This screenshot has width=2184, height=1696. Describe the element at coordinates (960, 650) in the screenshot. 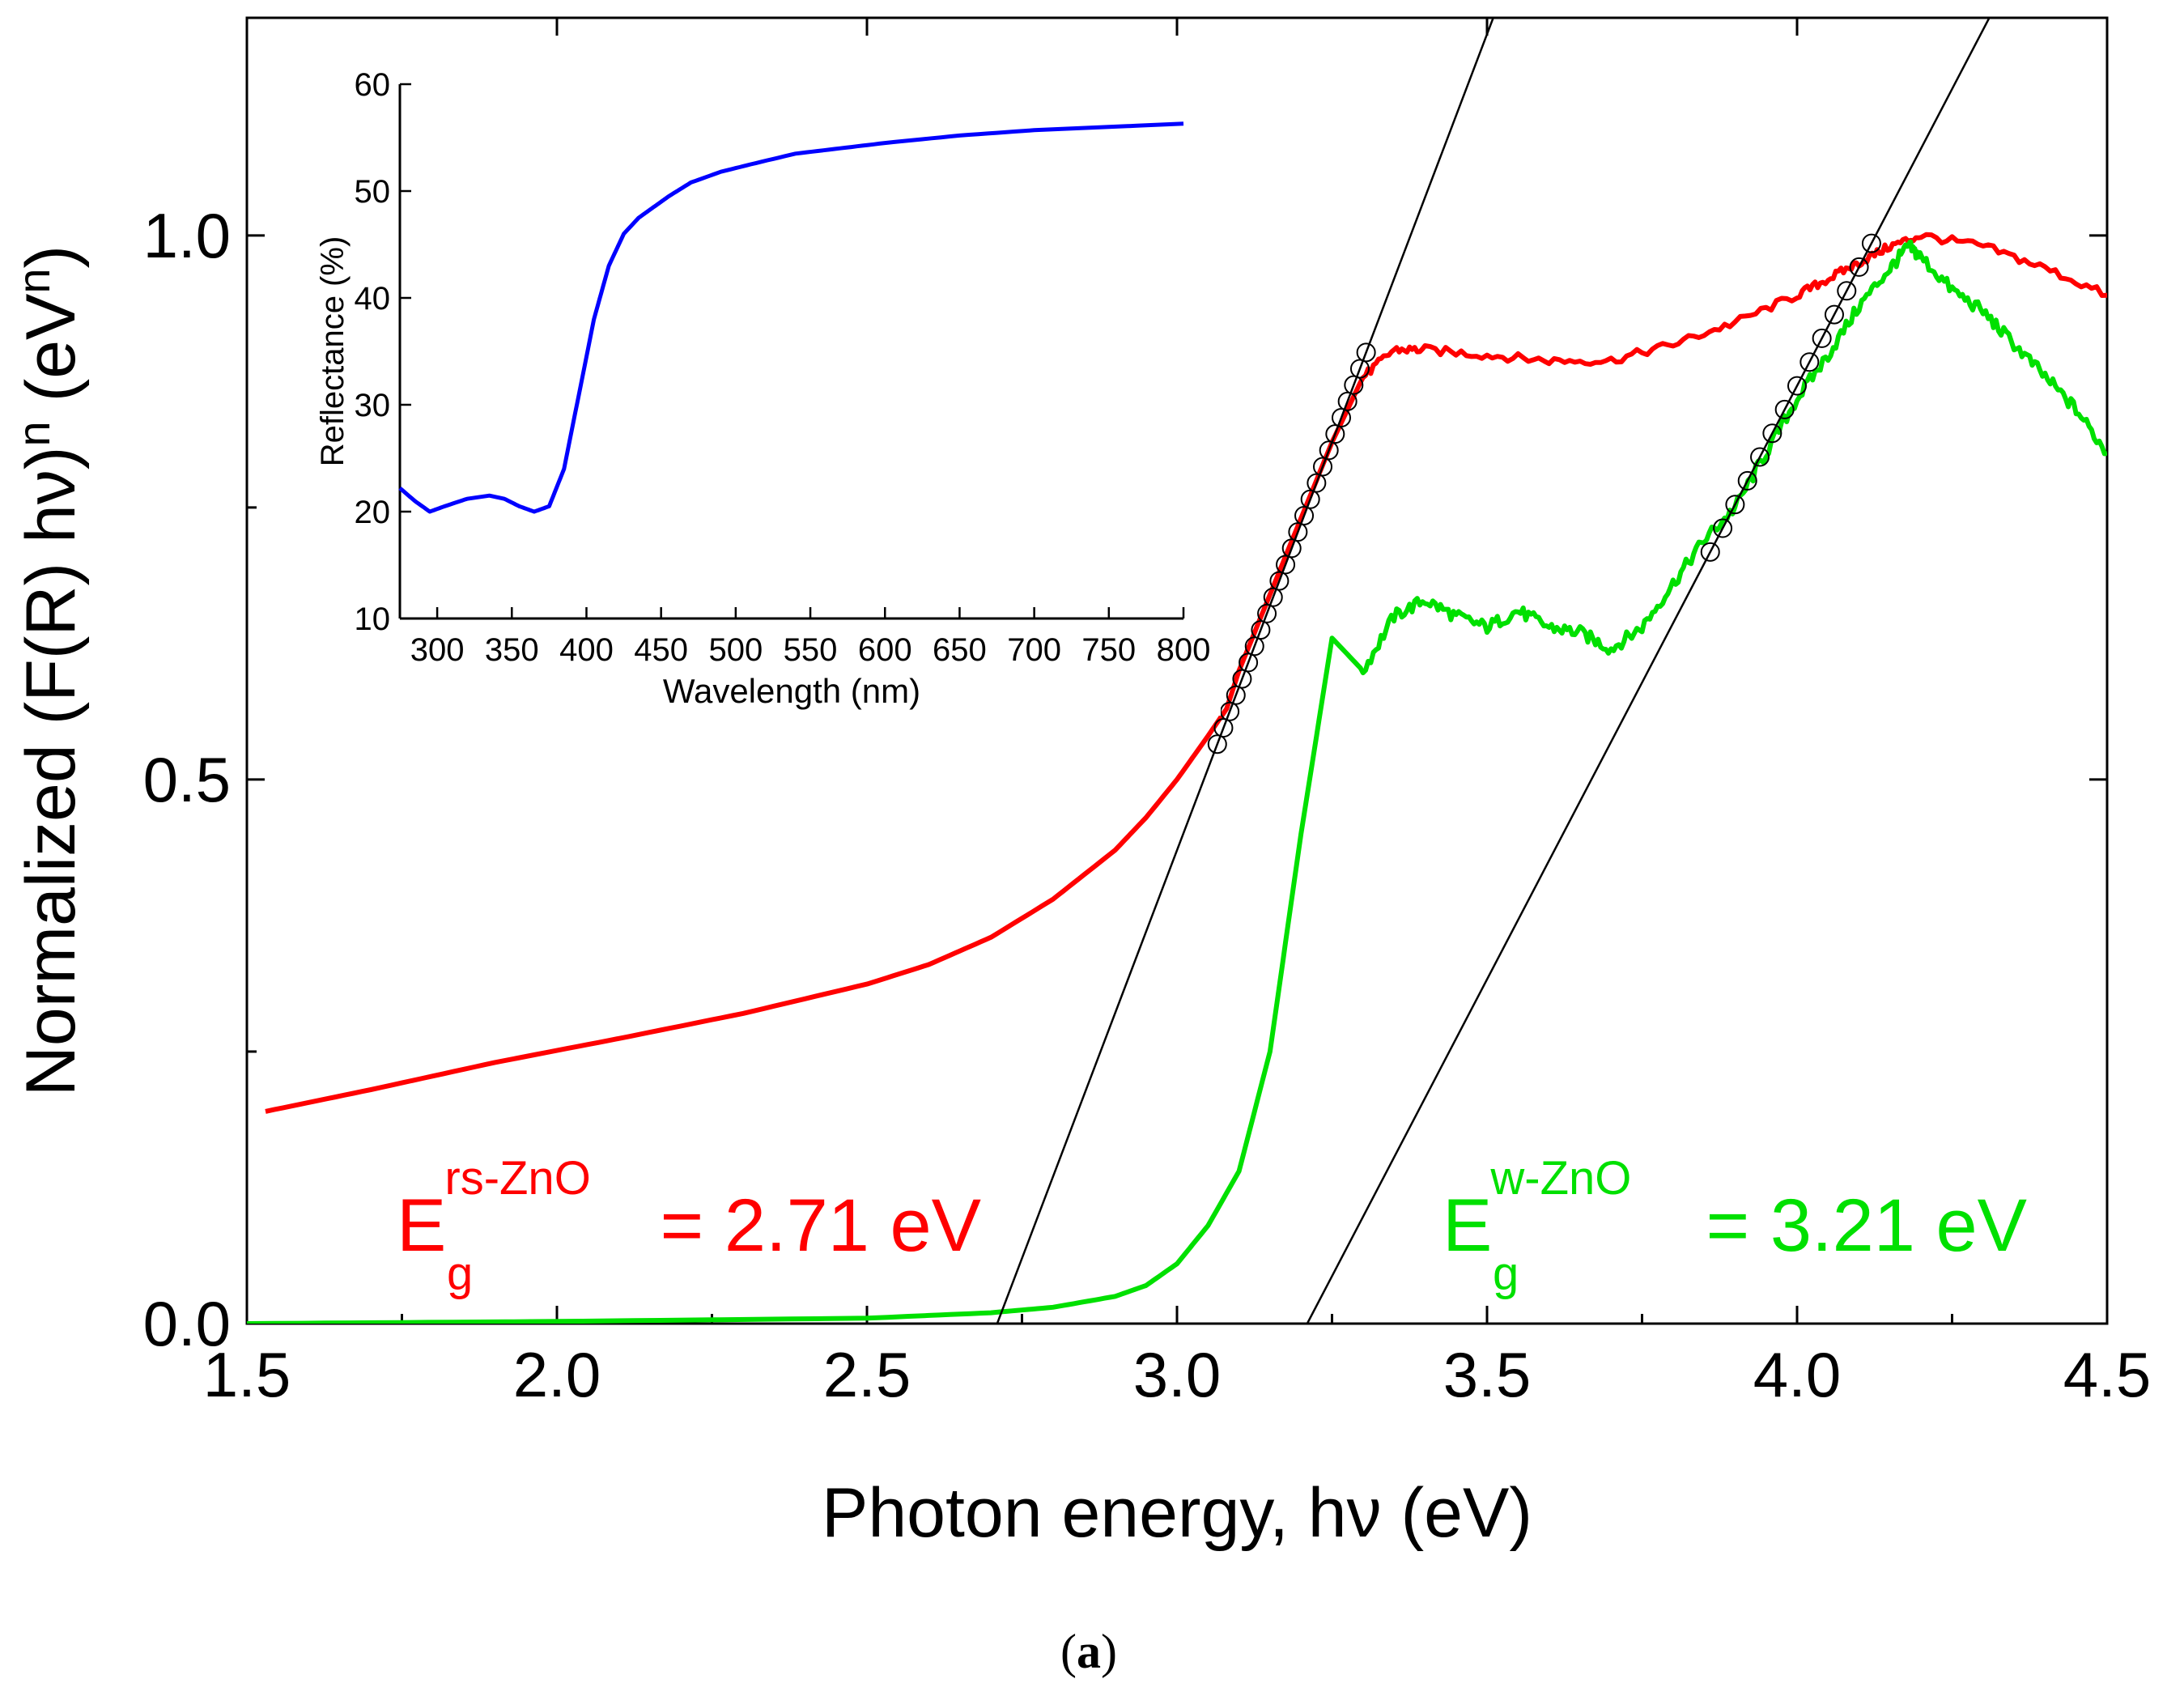

I see `inset-x-tick-label: 650` at that location.